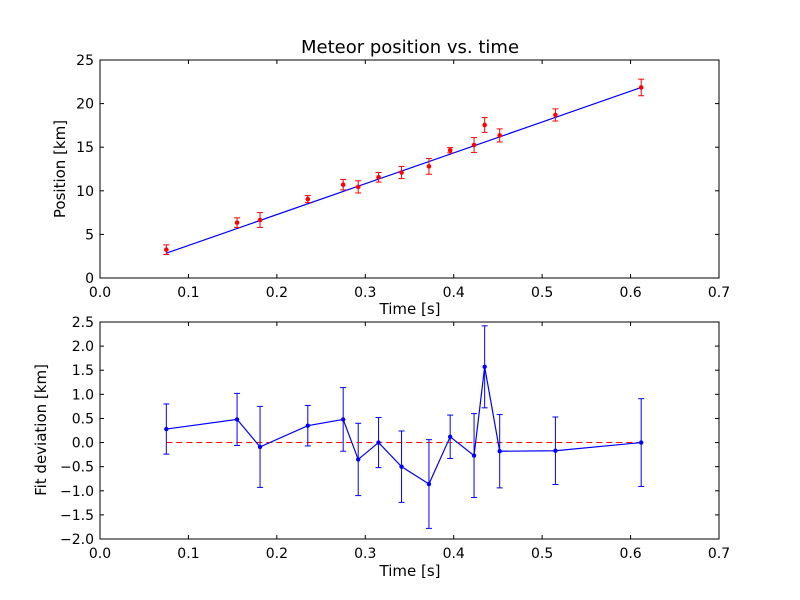 Image resolution: width=800 pixels, height=600 pixels. Describe the element at coordinates (83, 371) in the screenshot. I see `y-tick-label: 1.5` at that location.